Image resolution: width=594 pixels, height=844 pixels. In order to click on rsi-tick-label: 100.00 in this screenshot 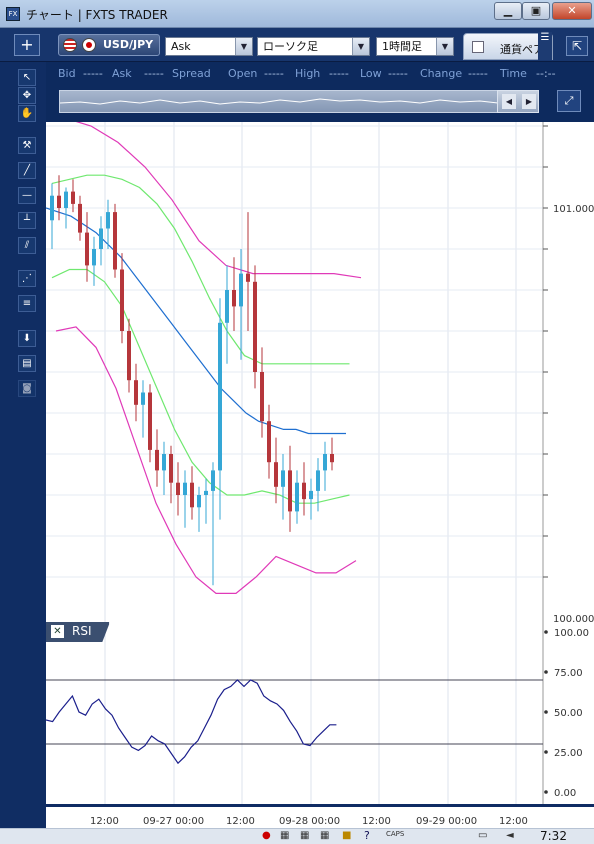, I will do `click(571, 633)`.